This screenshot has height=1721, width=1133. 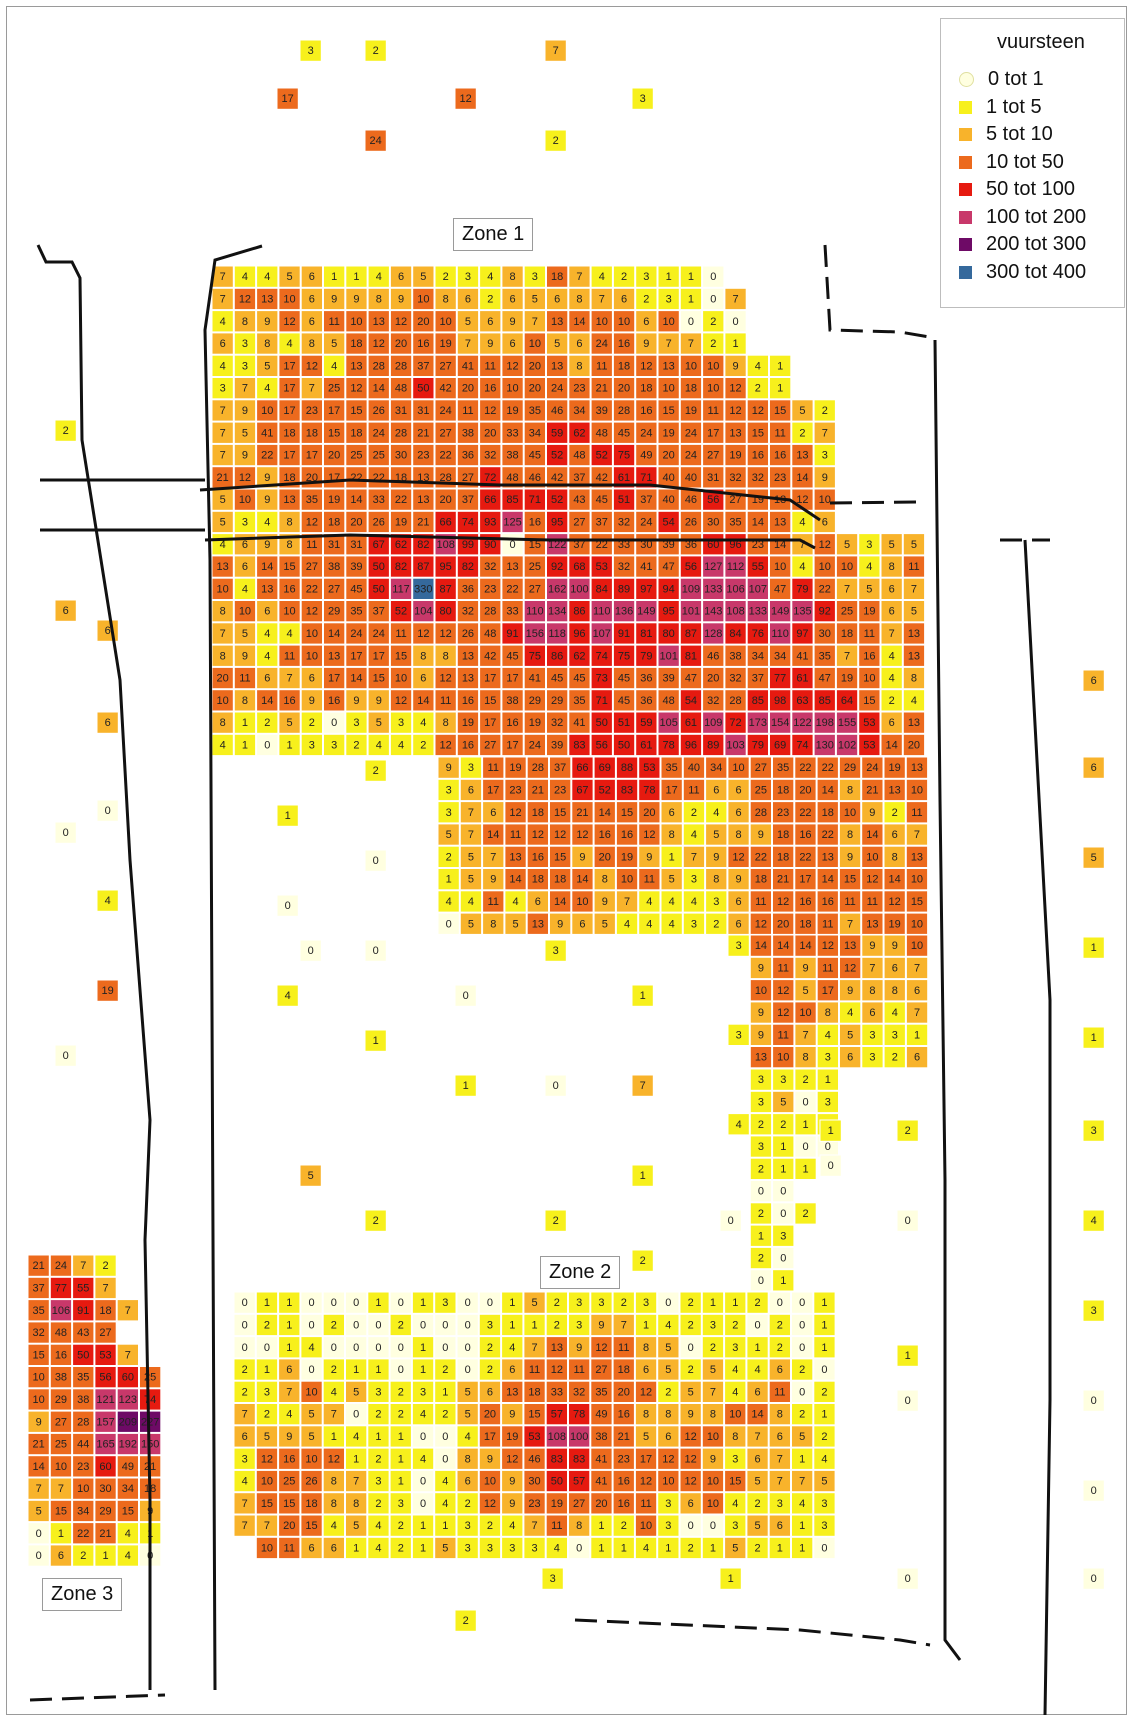 What do you see at coordinates (379, 634) in the screenshot?
I see `grid-cell-value: 24` at bounding box center [379, 634].